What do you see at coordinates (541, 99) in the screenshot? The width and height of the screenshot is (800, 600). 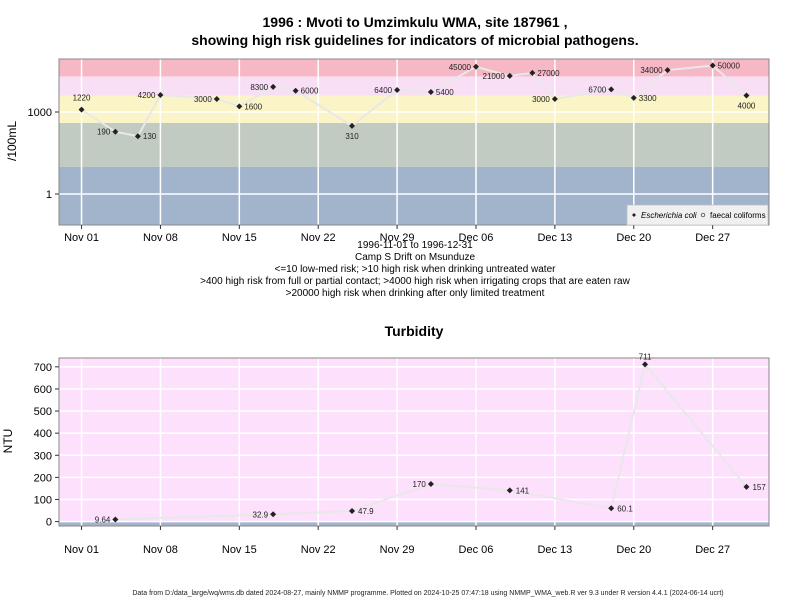 I see `ecoli-value-label: 3000` at bounding box center [541, 99].